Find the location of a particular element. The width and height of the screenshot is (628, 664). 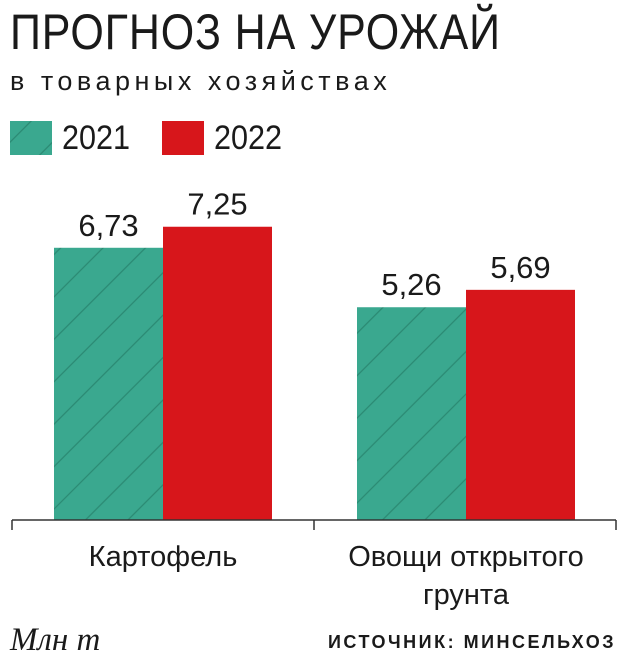

legend-item-2021: 2021 is located at coordinates (74, 138).